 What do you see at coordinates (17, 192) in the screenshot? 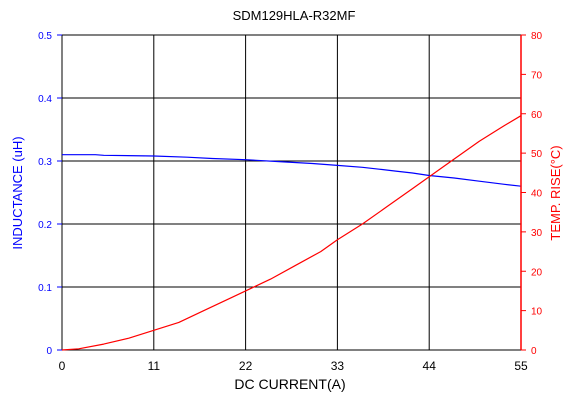
I see `y-axis-label-left: INDUCTANCE (uH)` at bounding box center [17, 192].